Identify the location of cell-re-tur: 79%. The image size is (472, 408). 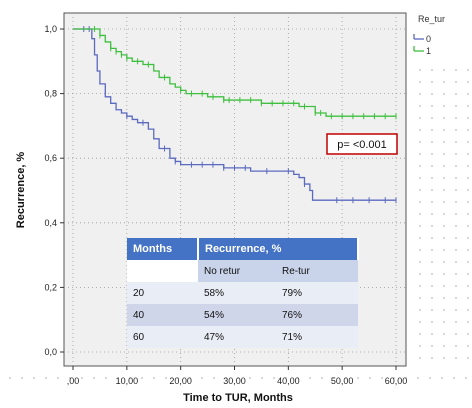
(317, 293).